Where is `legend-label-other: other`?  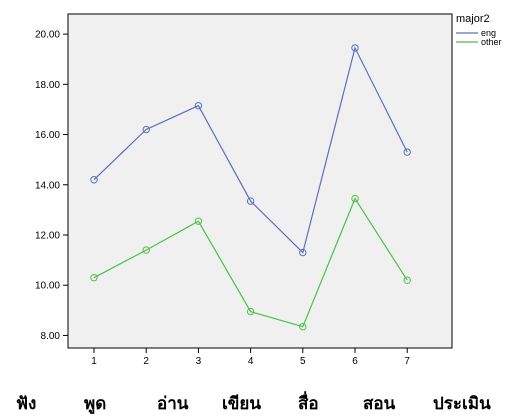 legend-label-other: other is located at coordinates (491, 42).